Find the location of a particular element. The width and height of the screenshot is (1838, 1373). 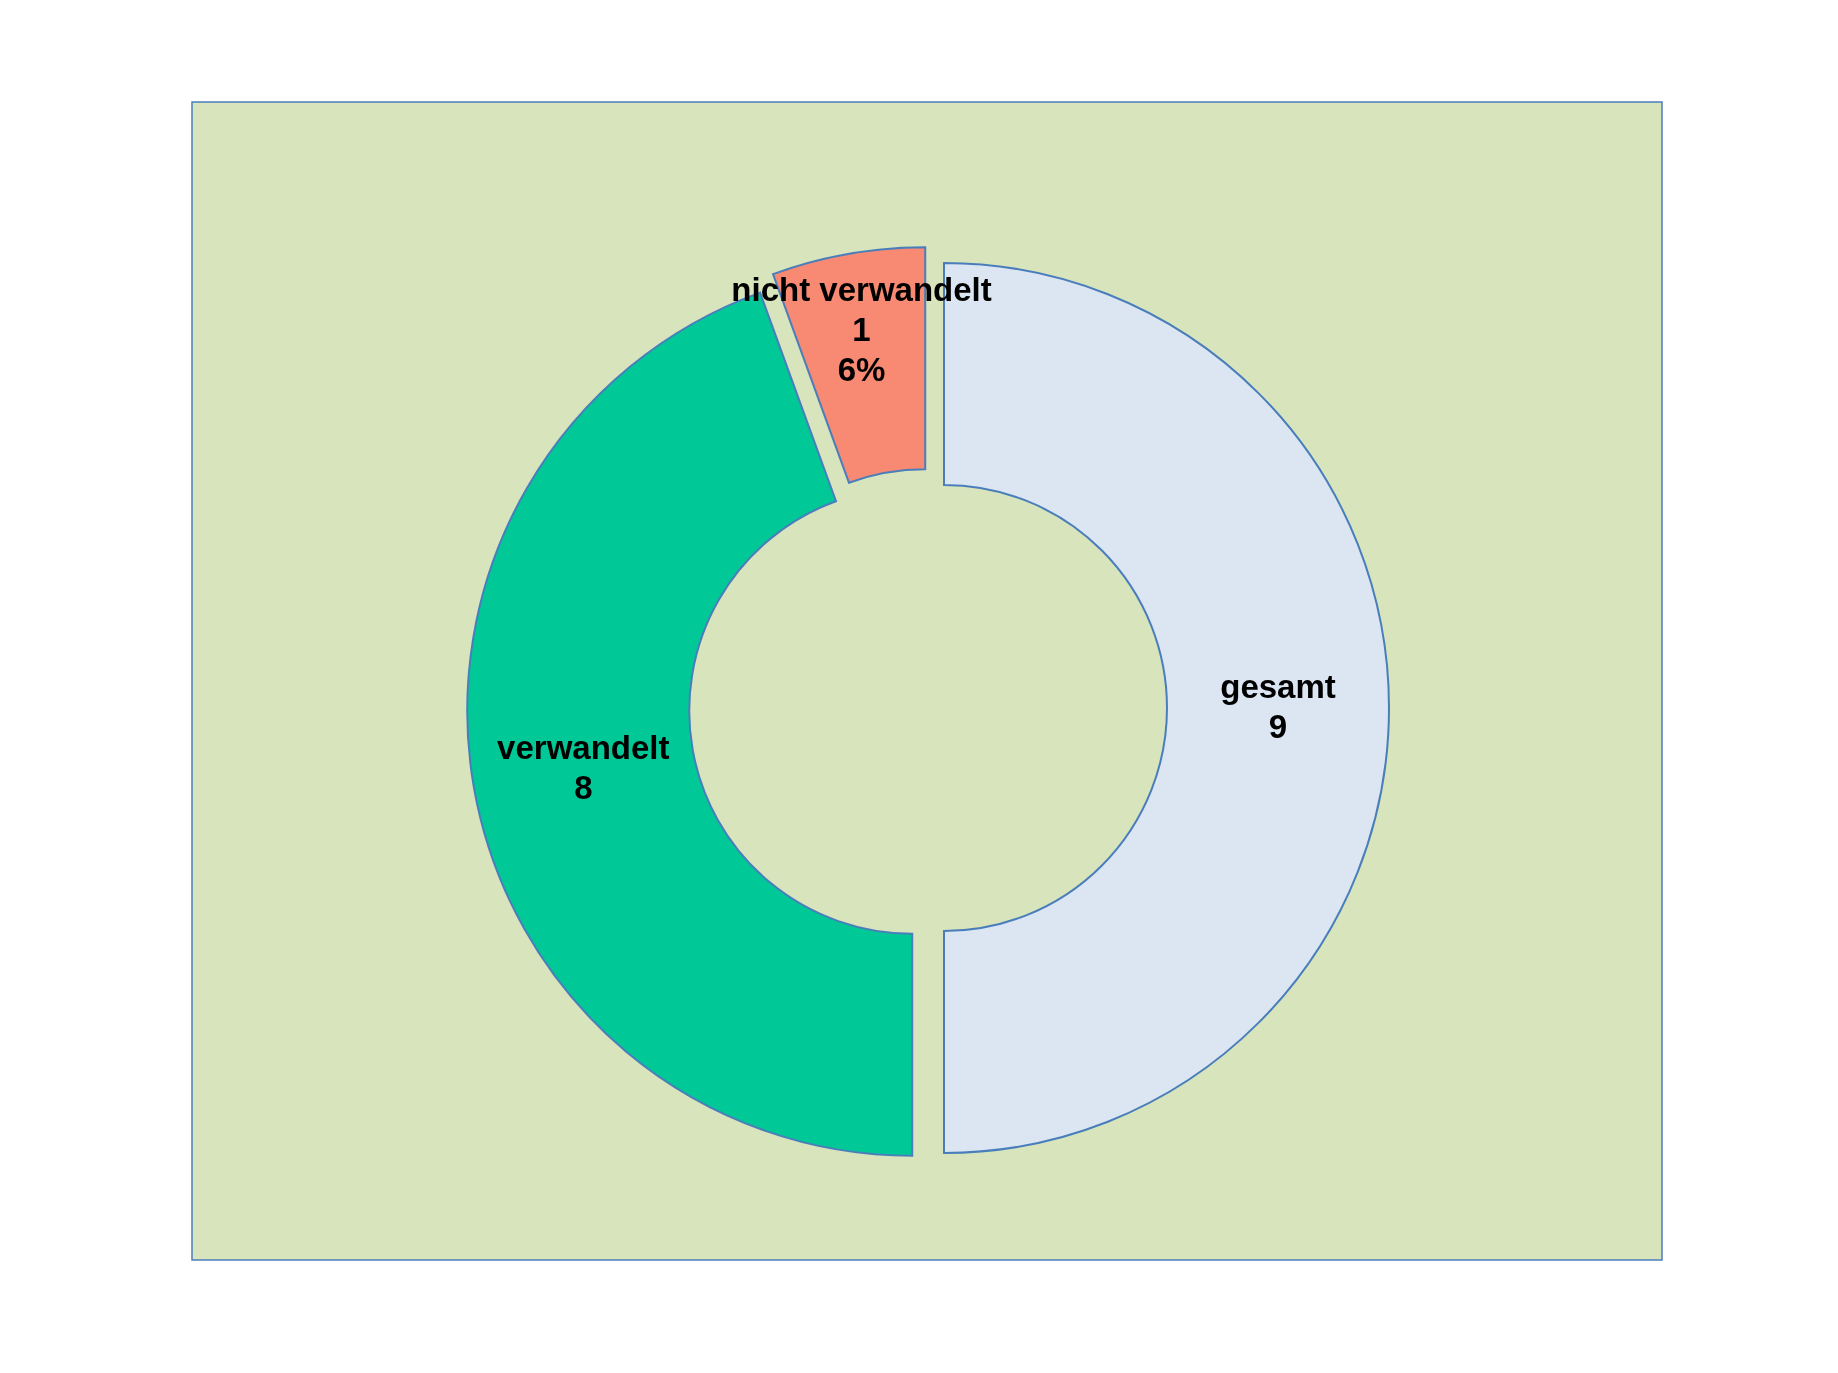

slice-label: verwandelt is located at coordinates (583, 747).